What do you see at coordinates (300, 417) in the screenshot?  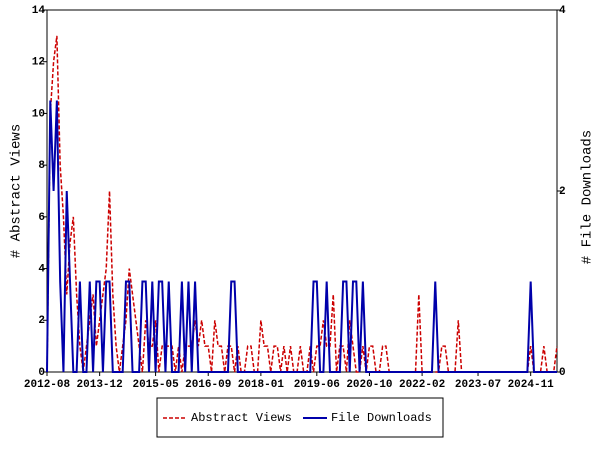 I see `legend-box` at bounding box center [300, 417].